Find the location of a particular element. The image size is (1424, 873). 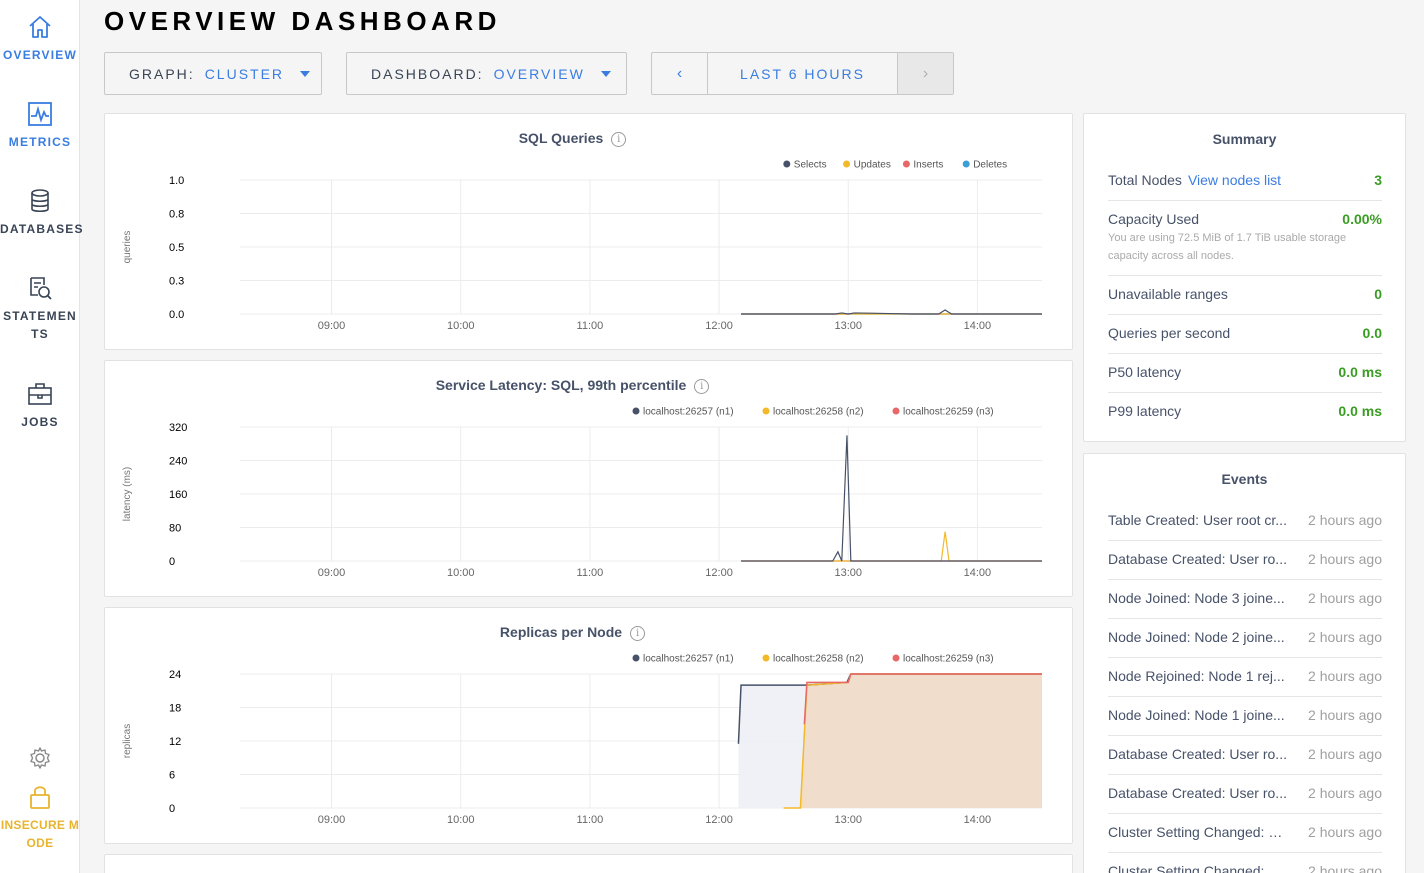

nav-overview-label: OVERVIEW is located at coordinates (40, 55).